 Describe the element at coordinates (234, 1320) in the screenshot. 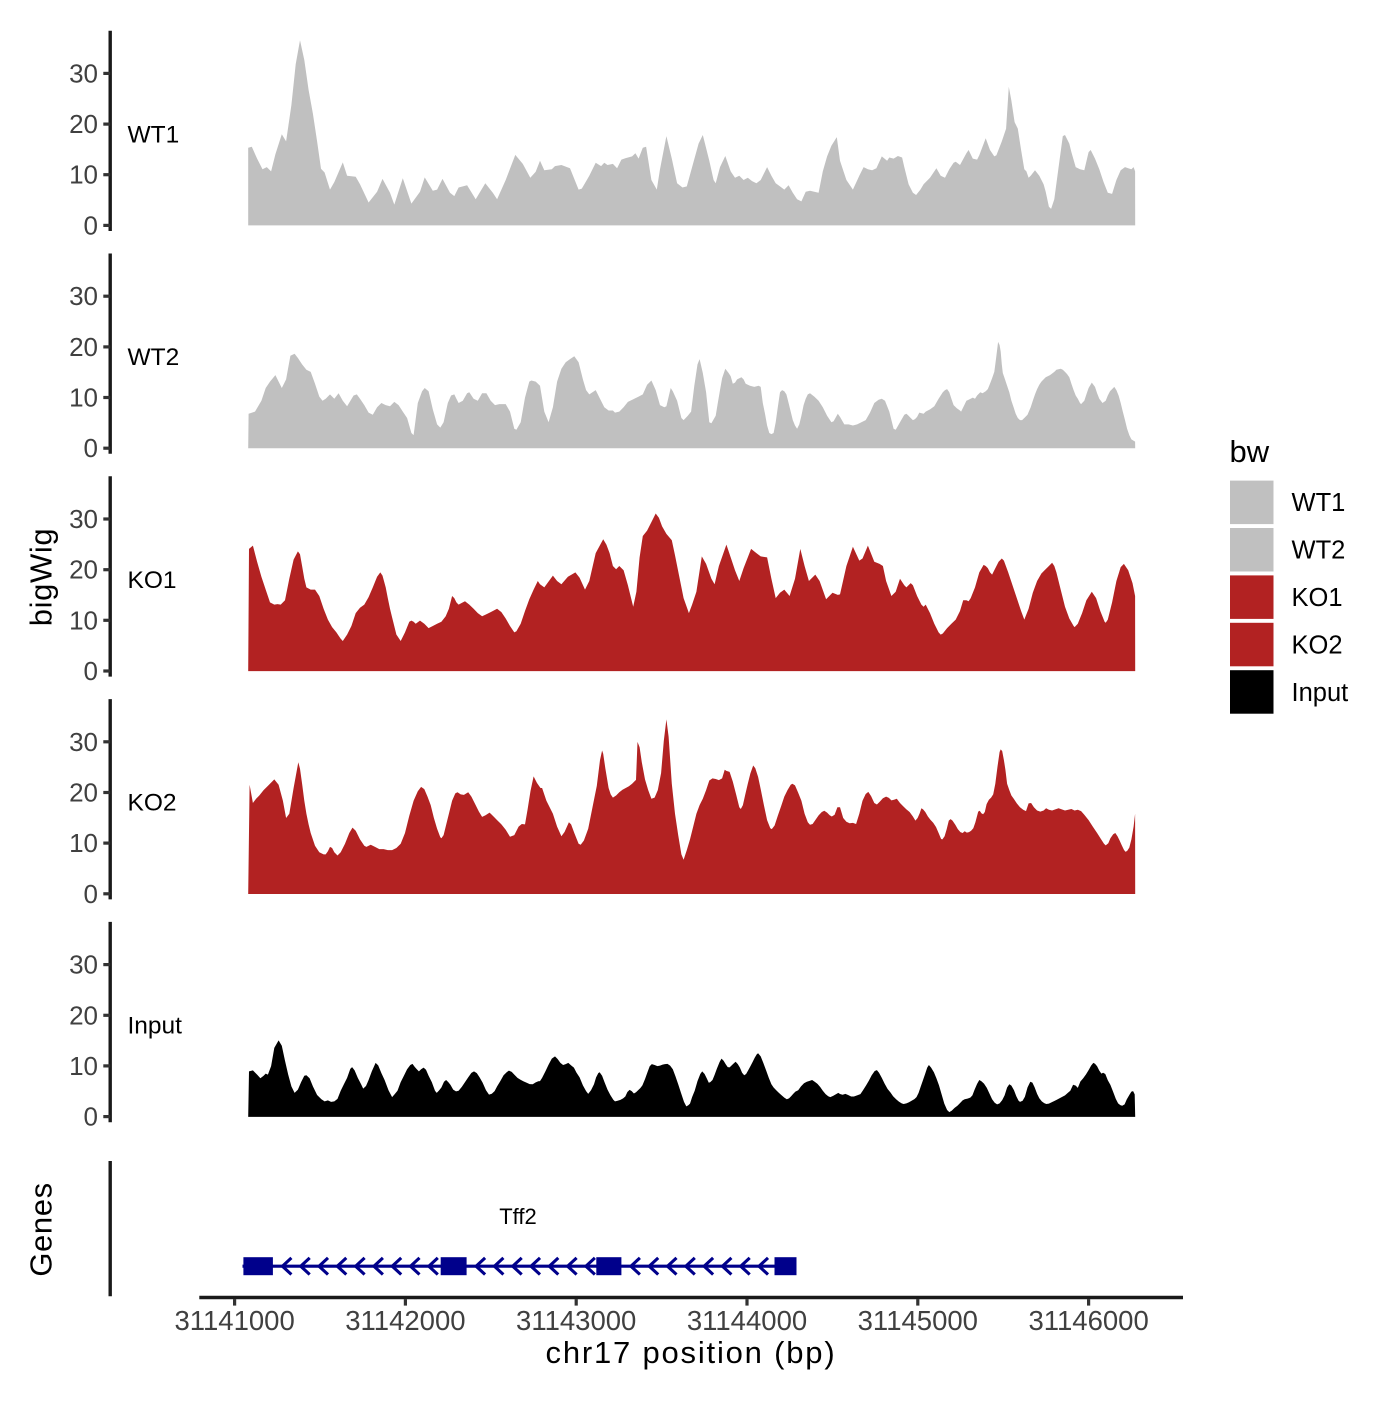

I see `svg-text: 31141000` at that location.